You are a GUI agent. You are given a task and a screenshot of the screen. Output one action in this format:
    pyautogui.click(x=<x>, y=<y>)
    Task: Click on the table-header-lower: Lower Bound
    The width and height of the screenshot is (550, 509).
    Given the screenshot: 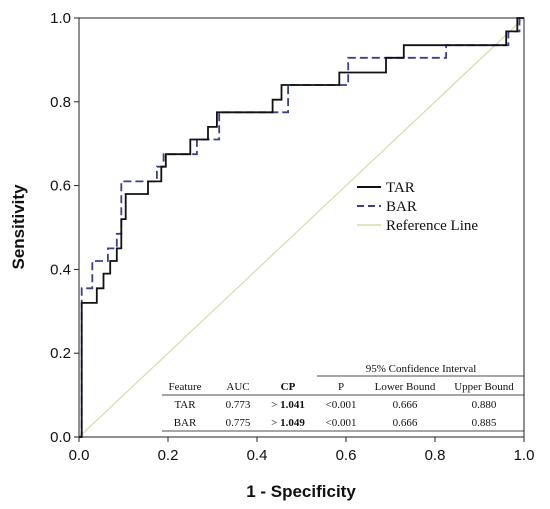 What is the action you would take?
    pyautogui.click(x=405, y=387)
    